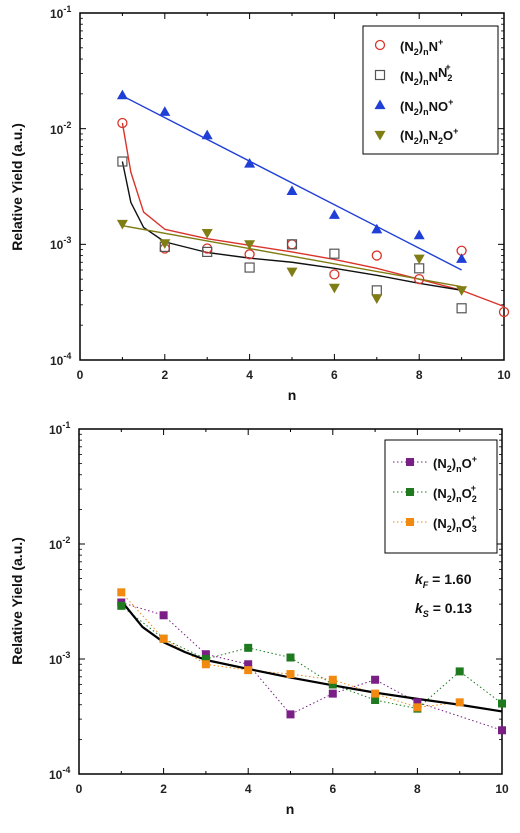 Image resolution: width=520 pixels, height=833 pixels. What do you see at coordinates (66, 770) in the screenshot?
I see `bottom-y-tick-exponent: -4` at bounding box center [66, 770].